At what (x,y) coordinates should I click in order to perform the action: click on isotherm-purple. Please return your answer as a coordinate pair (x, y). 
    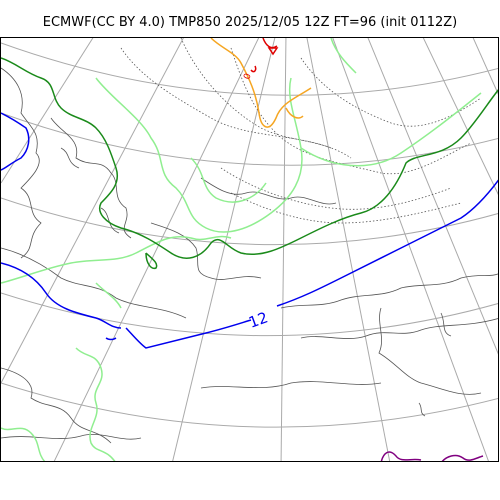
    Looking at the image, I should click on (432, 456).